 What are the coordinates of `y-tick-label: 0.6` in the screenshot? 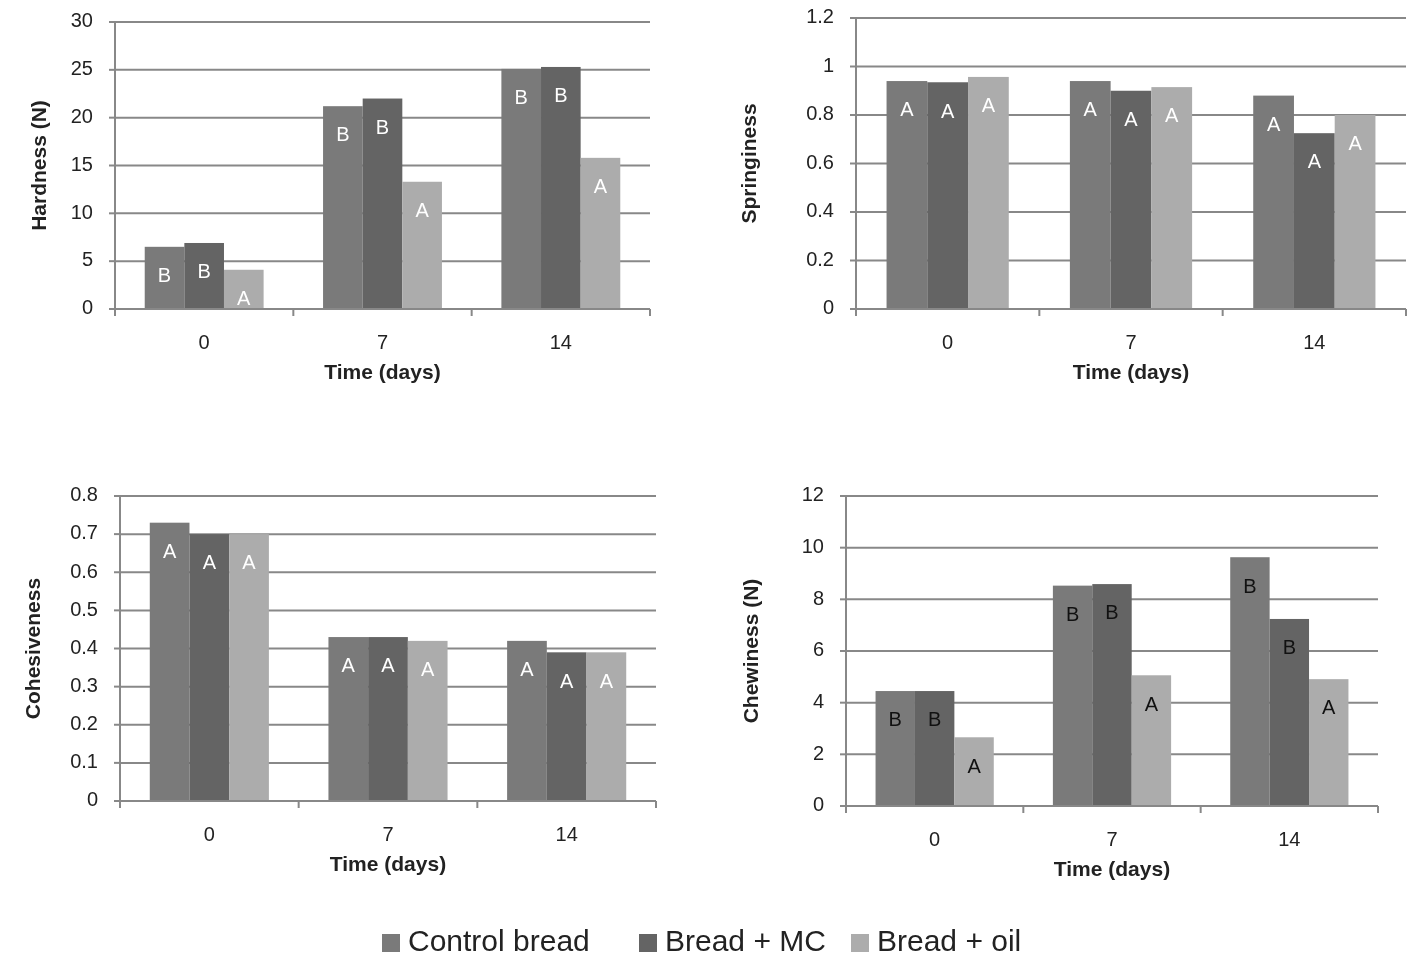 It's located at (84, 570).